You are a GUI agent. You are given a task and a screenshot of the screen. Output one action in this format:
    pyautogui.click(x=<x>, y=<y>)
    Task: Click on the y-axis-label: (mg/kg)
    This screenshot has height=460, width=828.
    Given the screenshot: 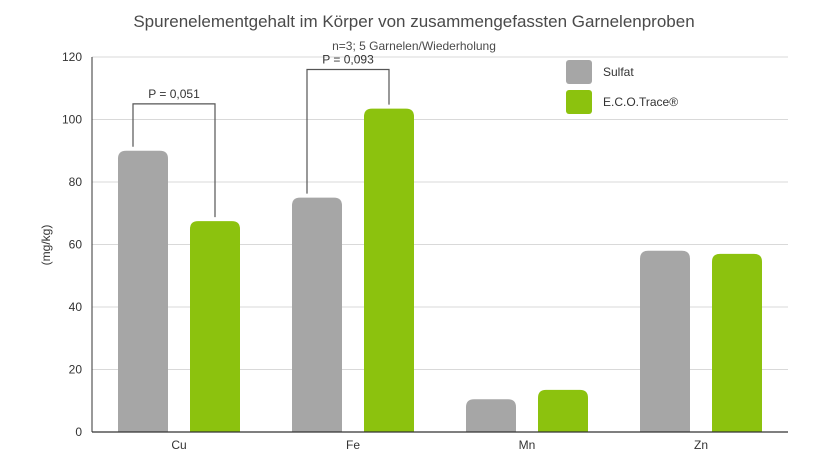 What is the action you would take?
    pyautogui.click(x=46, y=245)
    